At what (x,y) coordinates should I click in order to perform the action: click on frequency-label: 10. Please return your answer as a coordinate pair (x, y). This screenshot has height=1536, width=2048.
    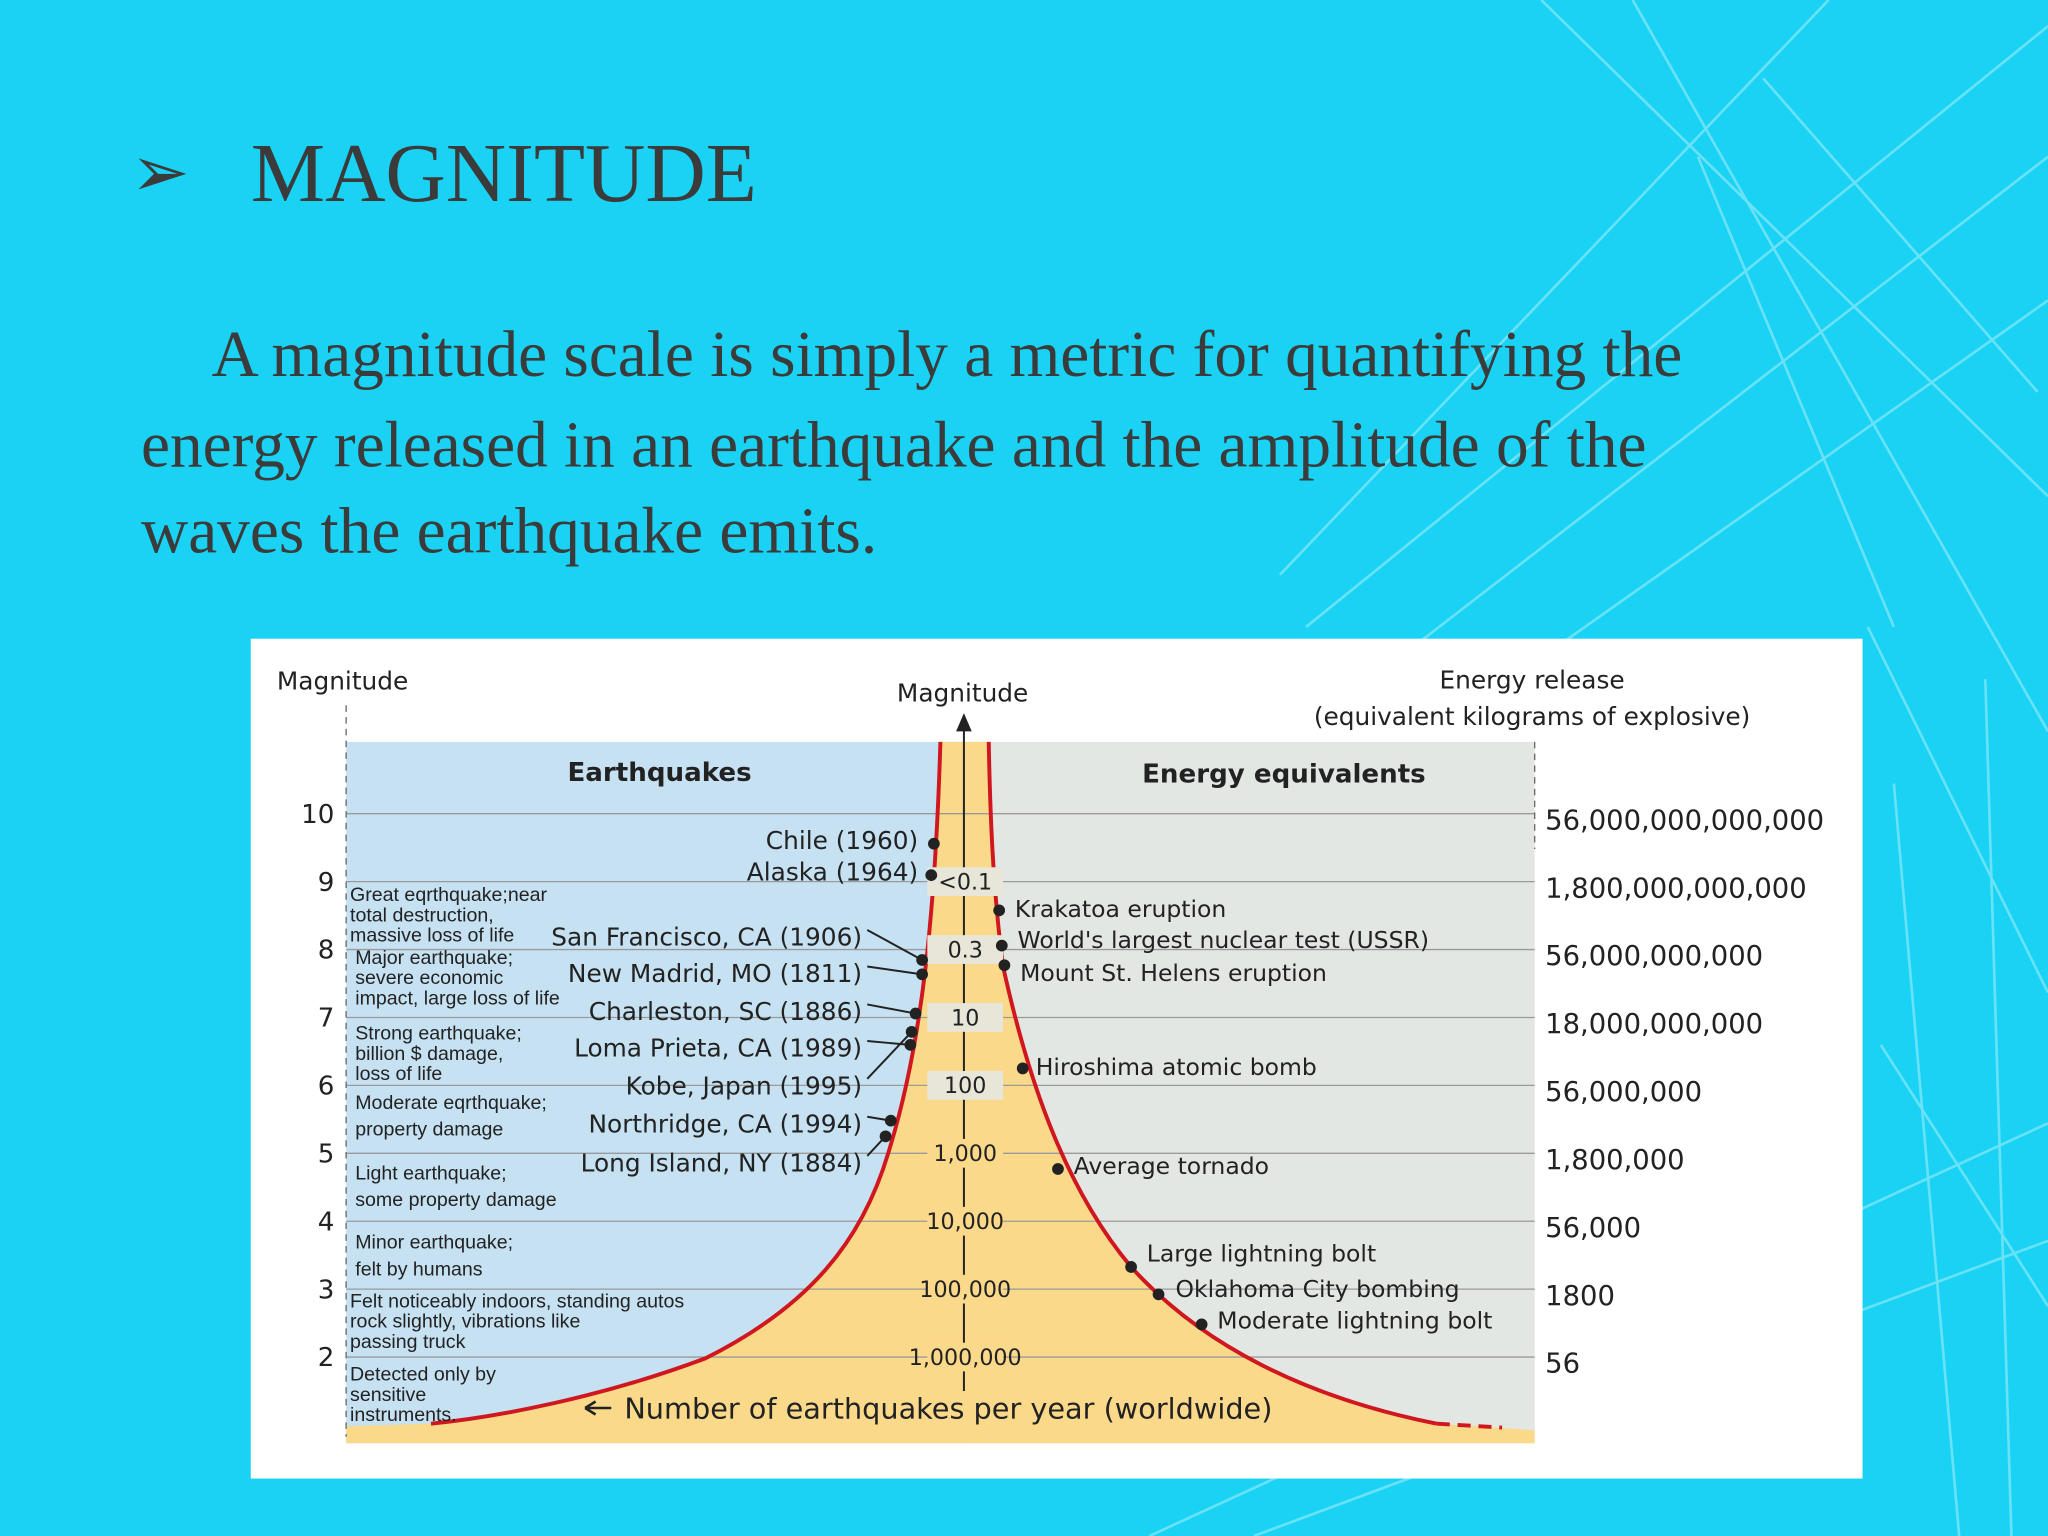
    Looking at the image, I should click on (965, 1018).